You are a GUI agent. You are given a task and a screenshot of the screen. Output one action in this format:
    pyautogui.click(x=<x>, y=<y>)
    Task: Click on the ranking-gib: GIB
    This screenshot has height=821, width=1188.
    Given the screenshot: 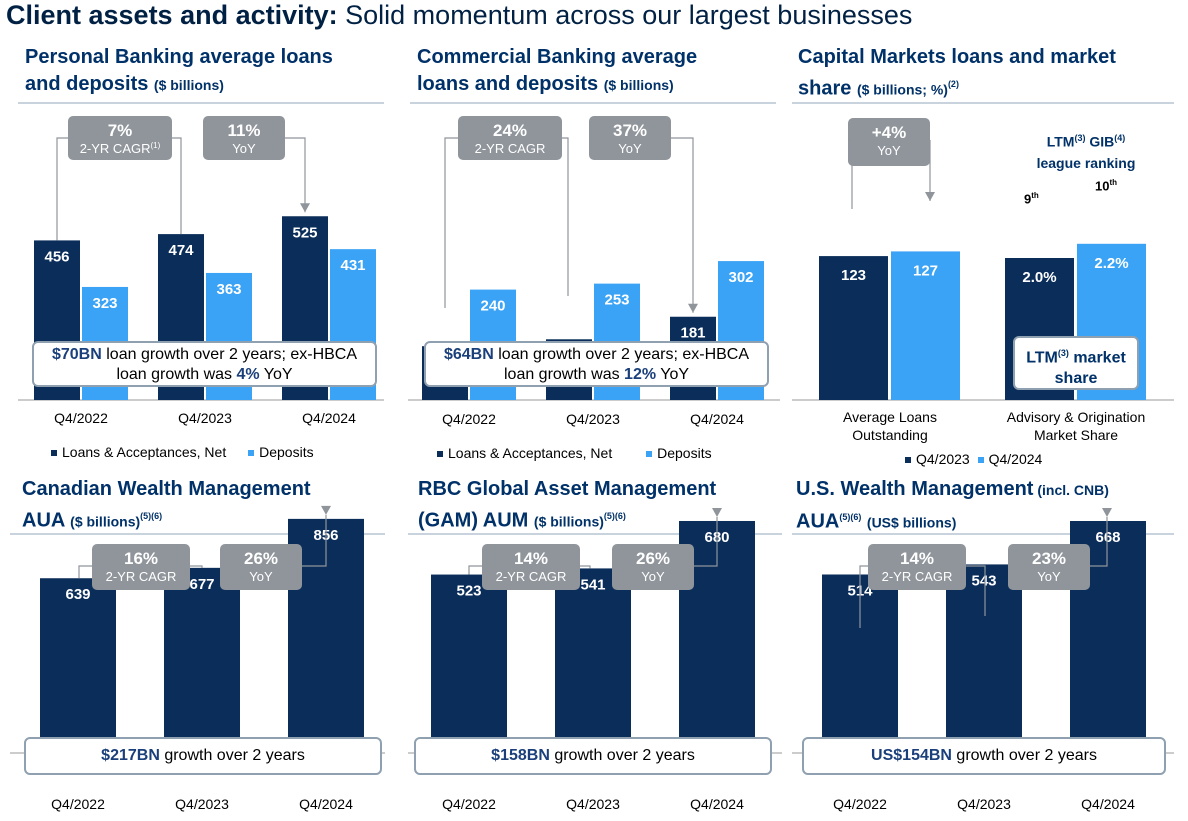 What is the action you would take?
    pyautogui.click(x=1100, y=141)
    